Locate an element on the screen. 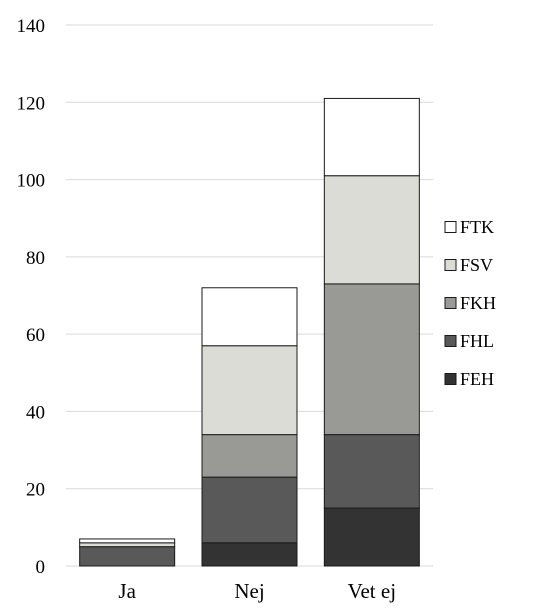 The height and width of the screenshot is (608, 538). legend-item-fsv: FSV is located at coordinates (468, 265).